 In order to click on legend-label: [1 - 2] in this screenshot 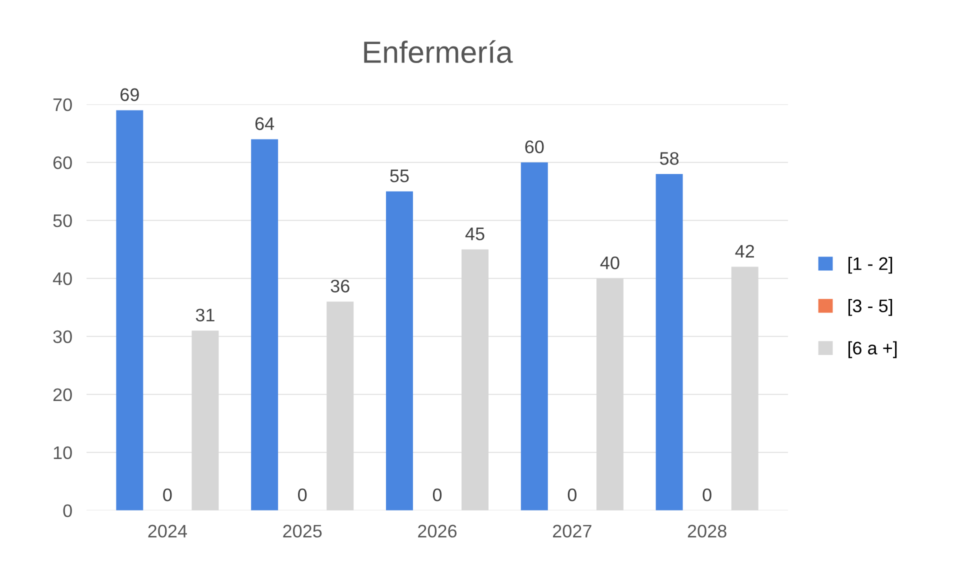, I will do `click(870, 265)`.